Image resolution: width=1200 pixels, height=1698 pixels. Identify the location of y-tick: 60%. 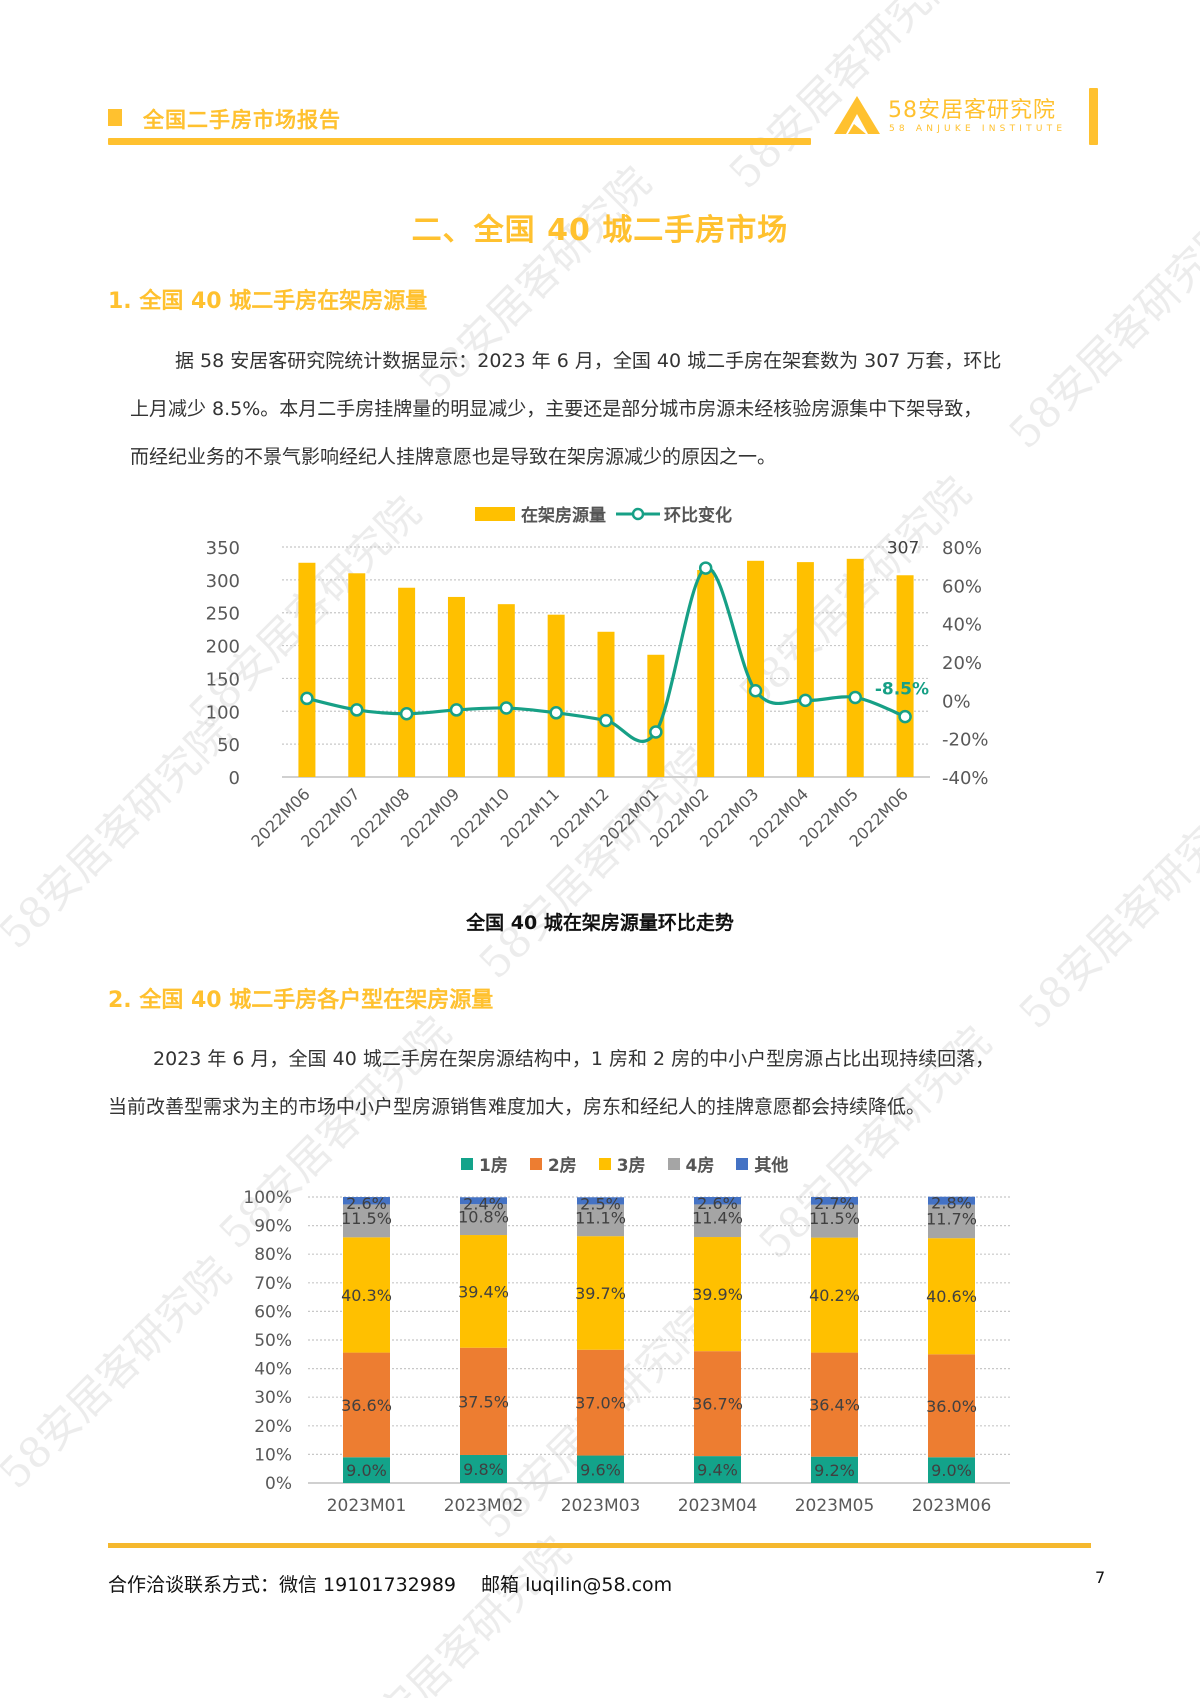
(273, 1312).